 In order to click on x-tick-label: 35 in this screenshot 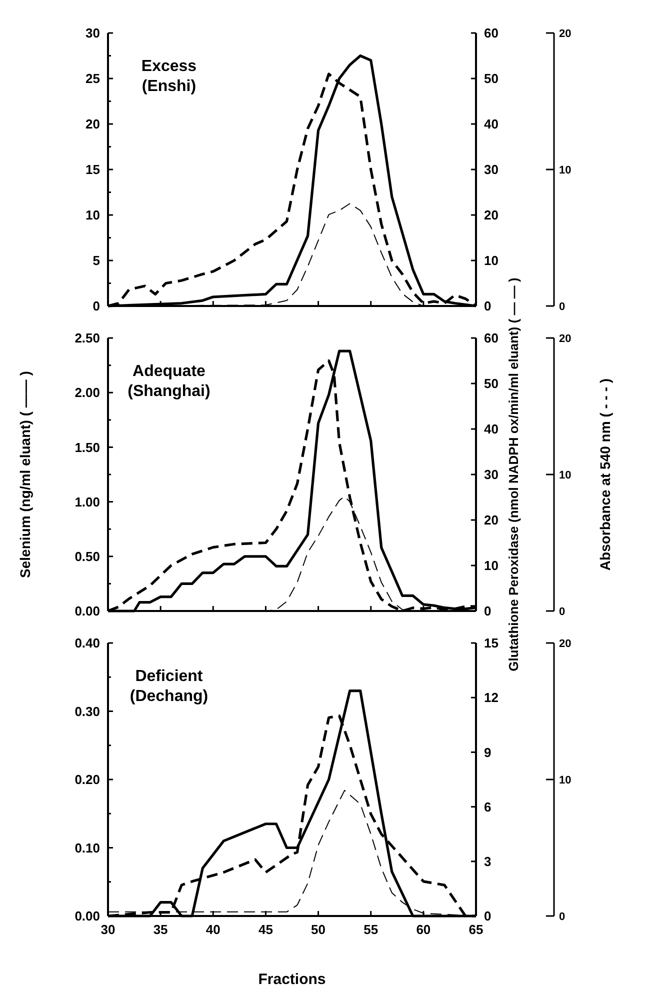, I will do `click(160, 929)`.